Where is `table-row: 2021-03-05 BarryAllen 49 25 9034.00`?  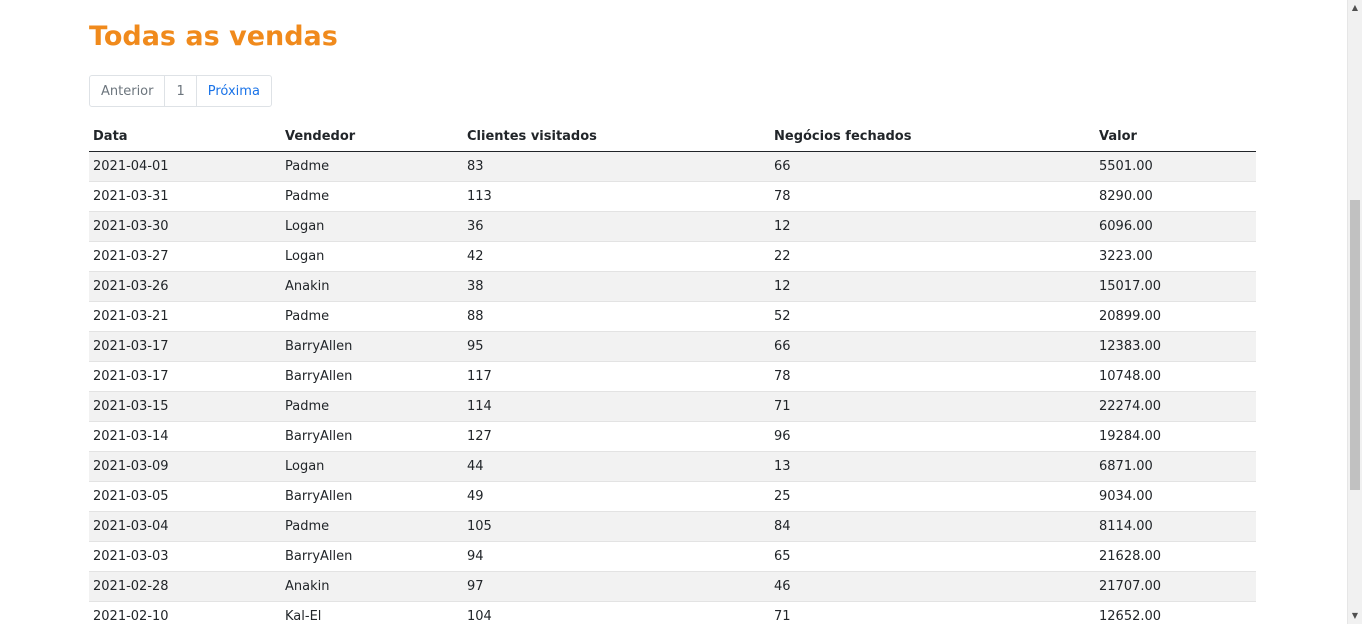 table-row: 2021-03-05 BarryAllen 49 25 9034.00 is located at coordinates (672, 496).